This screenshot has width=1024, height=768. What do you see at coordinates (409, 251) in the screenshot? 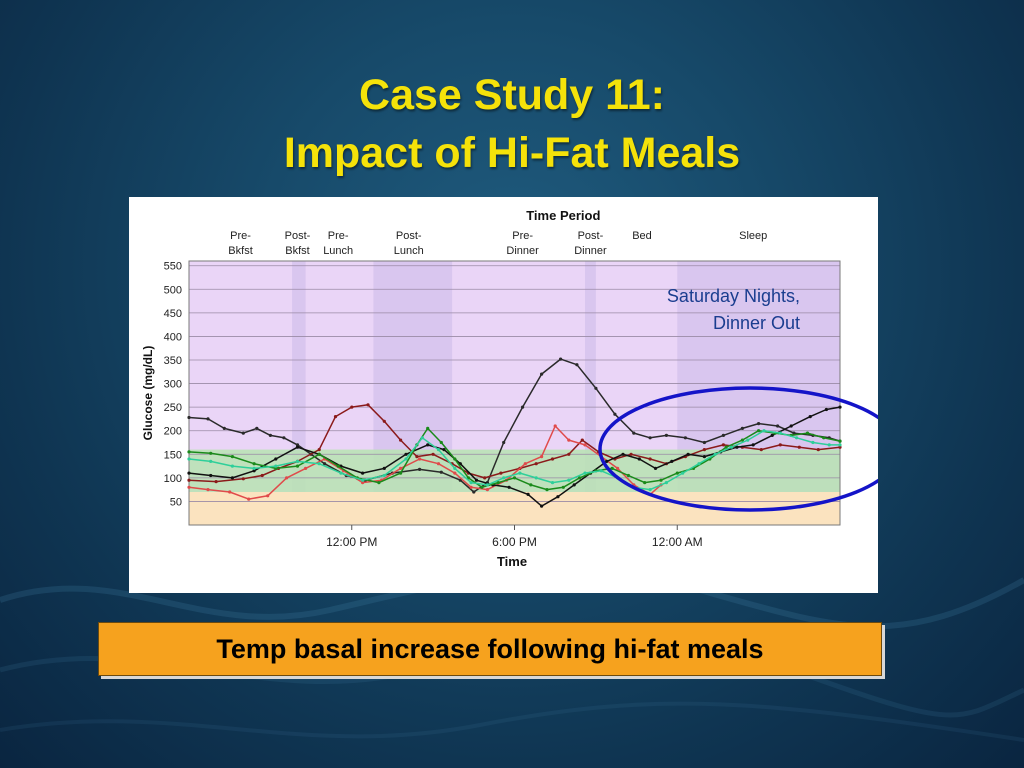
I see `period-label-line2-3: Lunch` at bounding box center [409, 251].